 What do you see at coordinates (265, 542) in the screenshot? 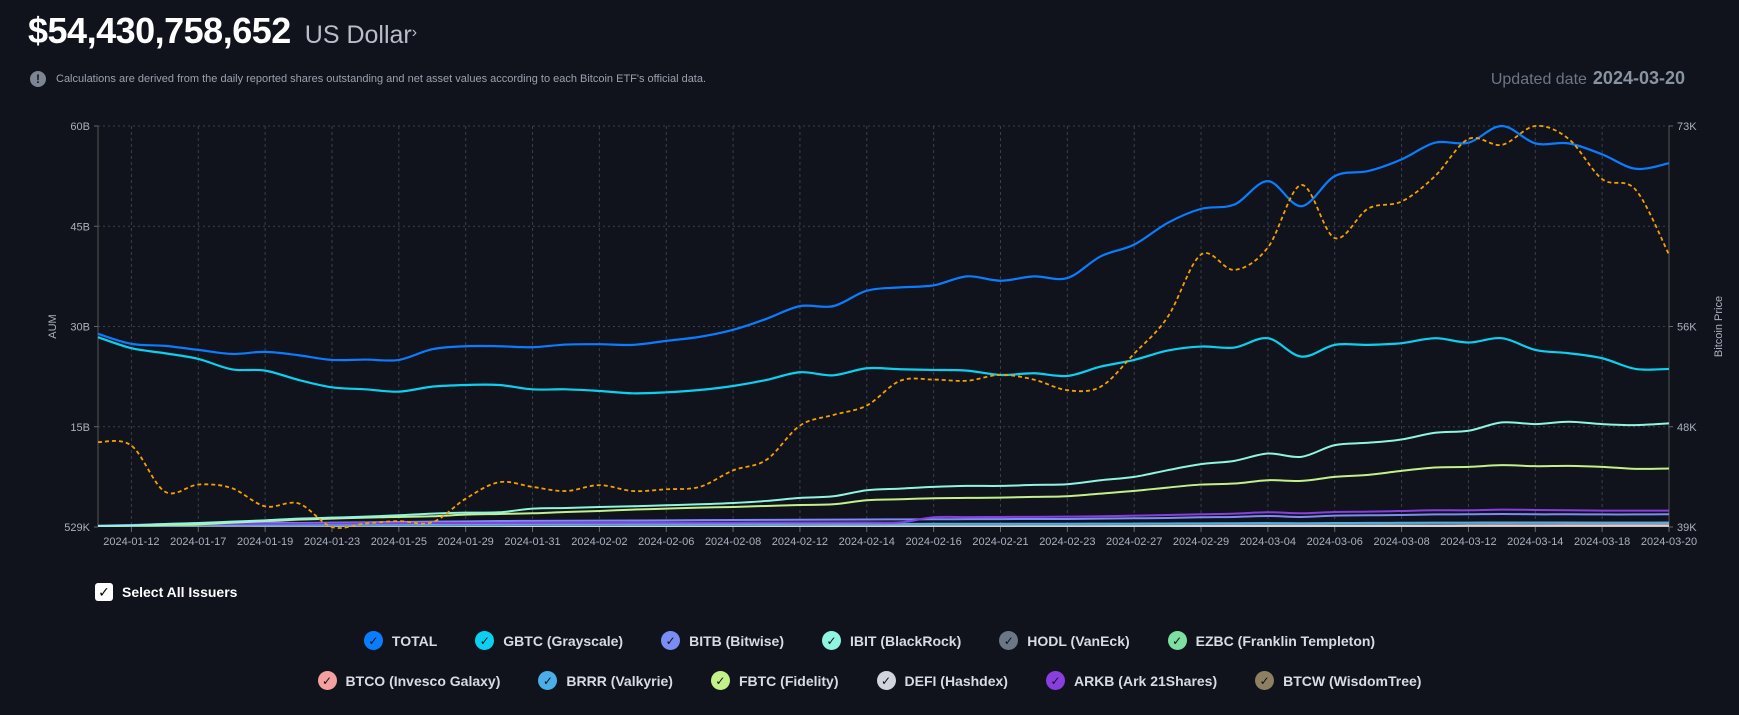
I see `x-tick-label: 2024-01-19` at bounding box center [265, 542].